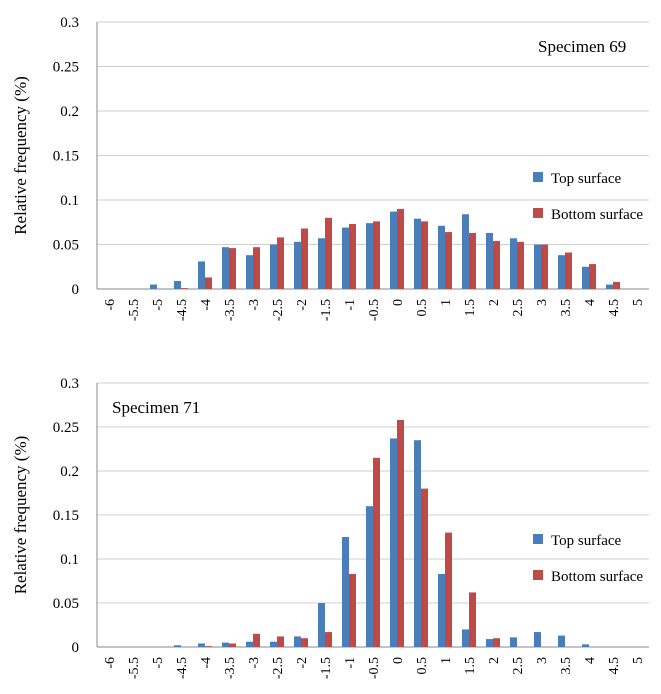 The width and height of the screenshot is (661, 694). I want to click on y-tick-label: 0.05, so click(66, 246).